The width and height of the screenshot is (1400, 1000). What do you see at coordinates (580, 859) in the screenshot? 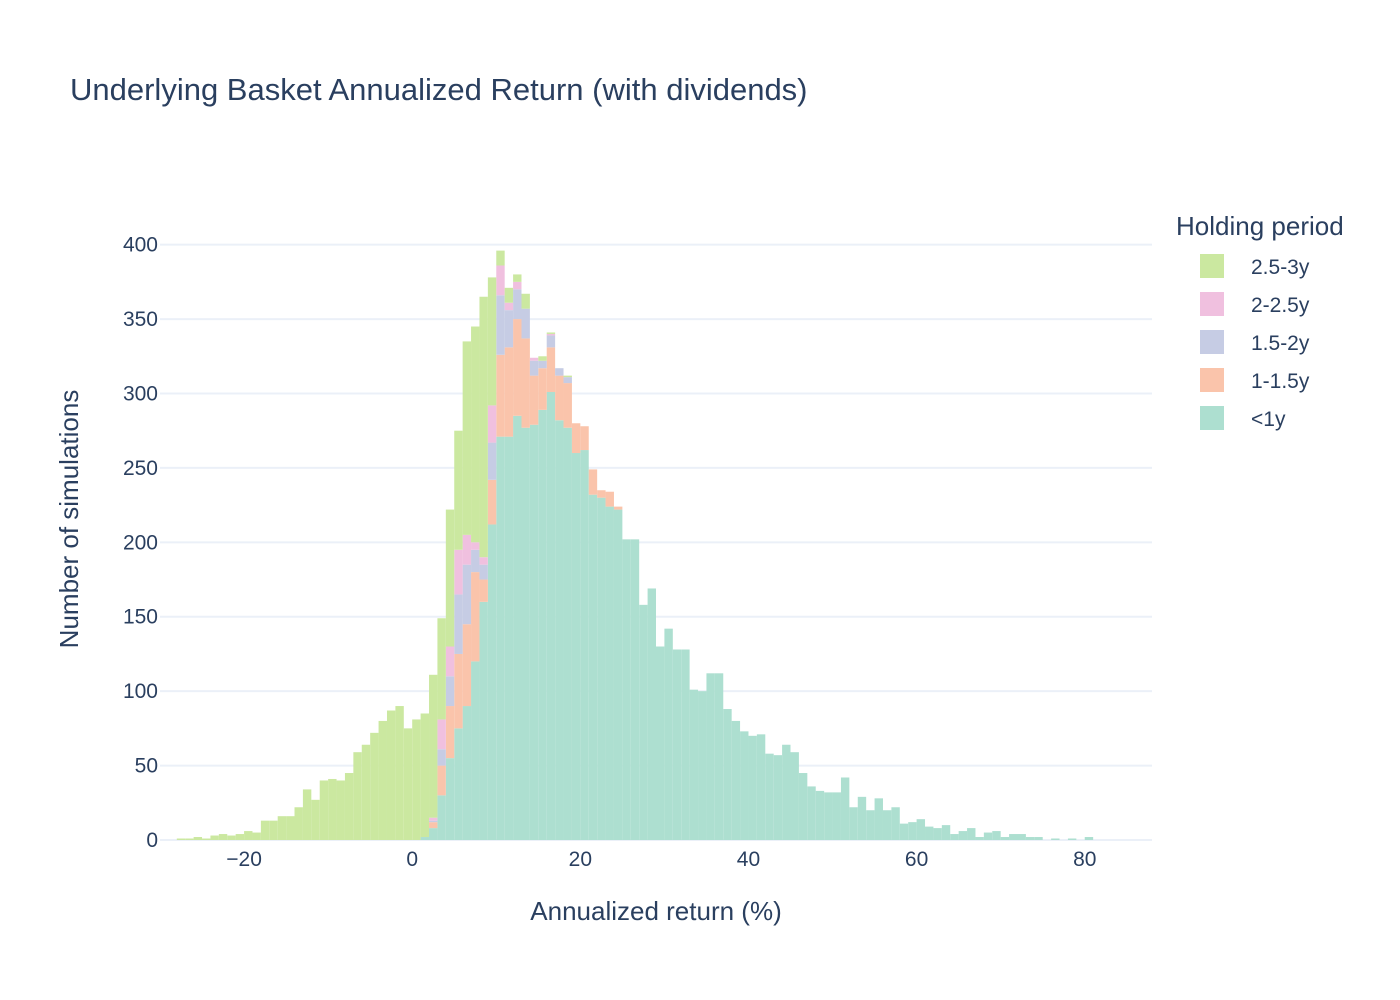
I see `x-tick-label: 20` at bounding box center [580, 859].